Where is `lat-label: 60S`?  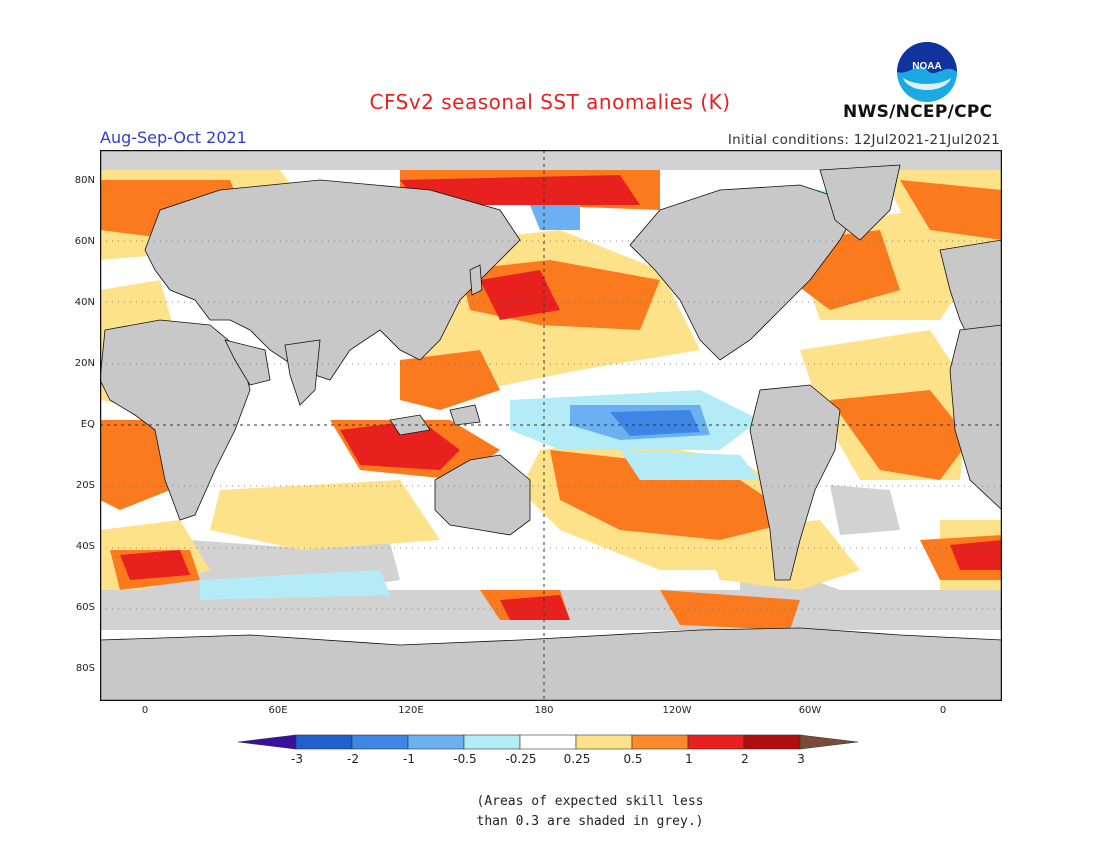 lat-label: 60S is located at coordinates (85, 607).